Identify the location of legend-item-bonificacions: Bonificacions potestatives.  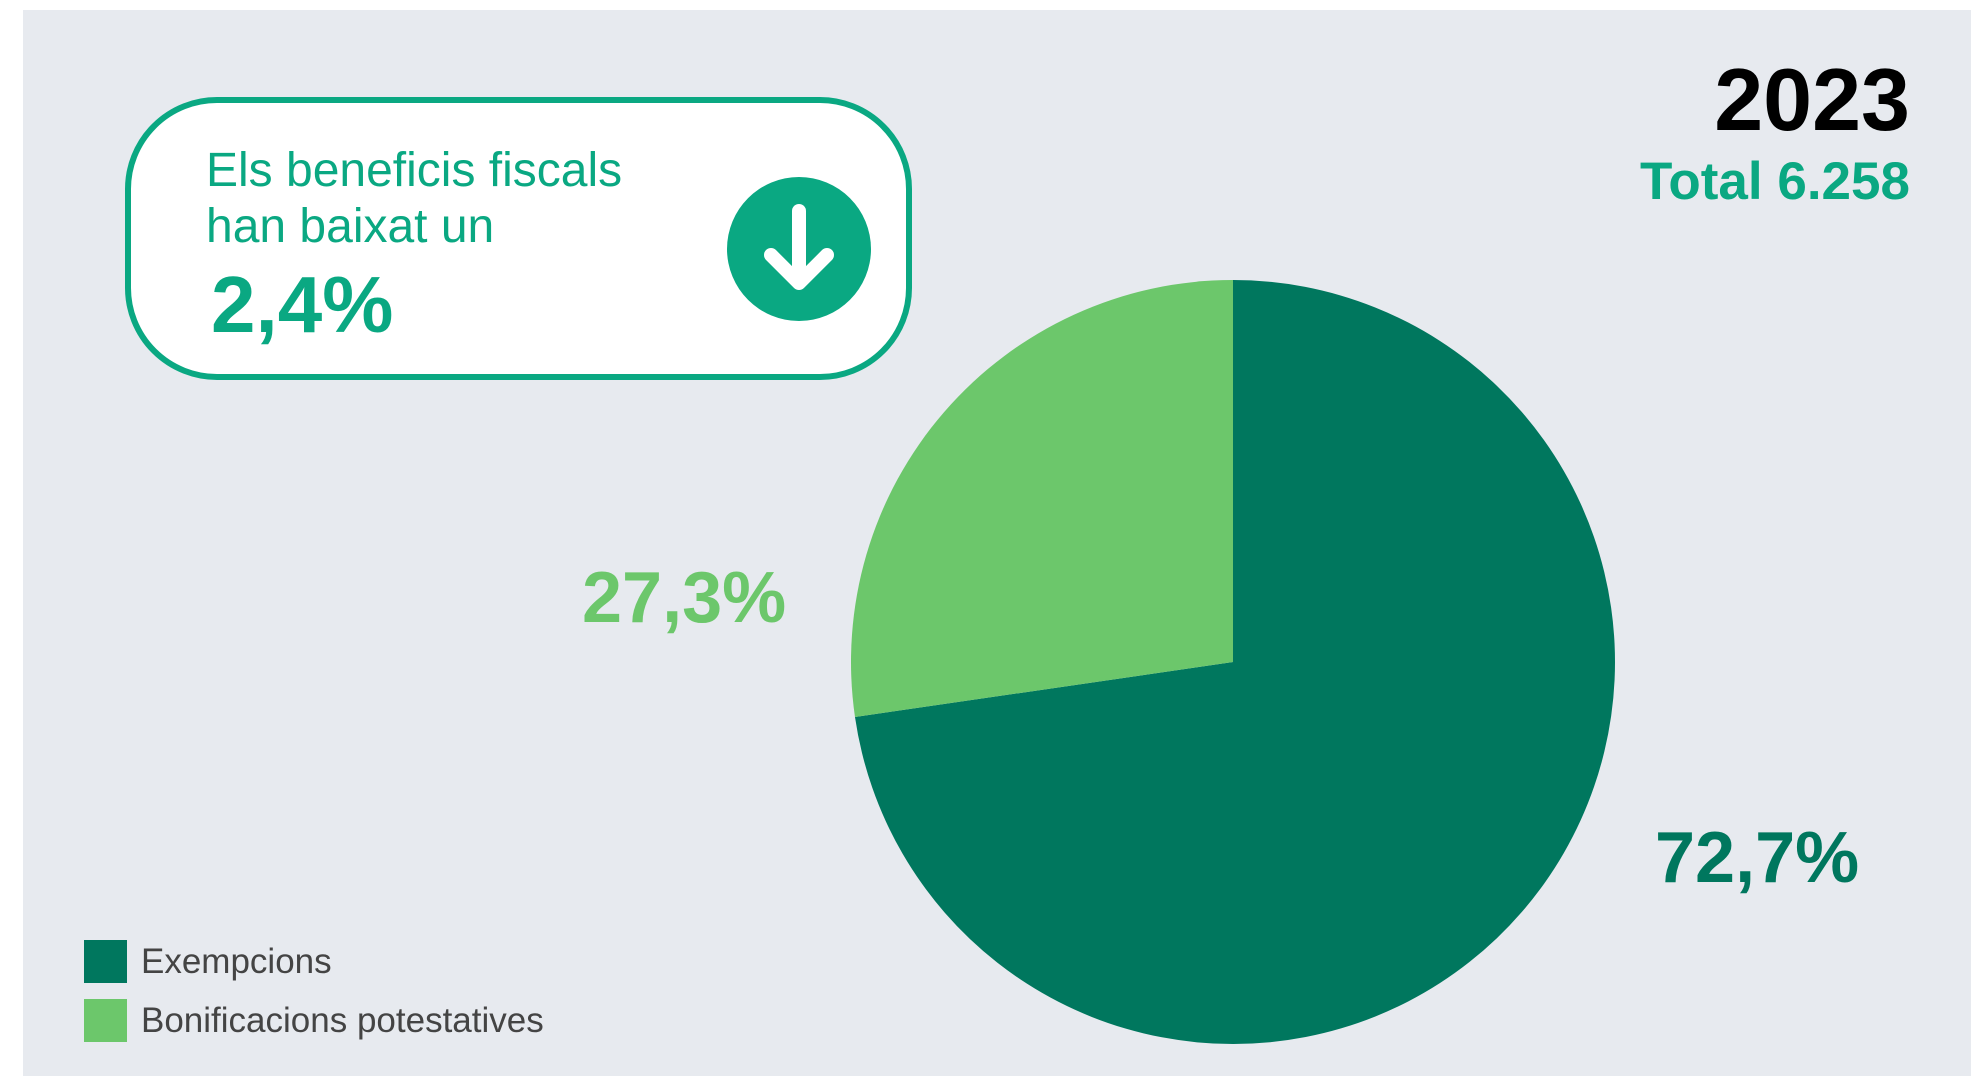
(314, 1020).